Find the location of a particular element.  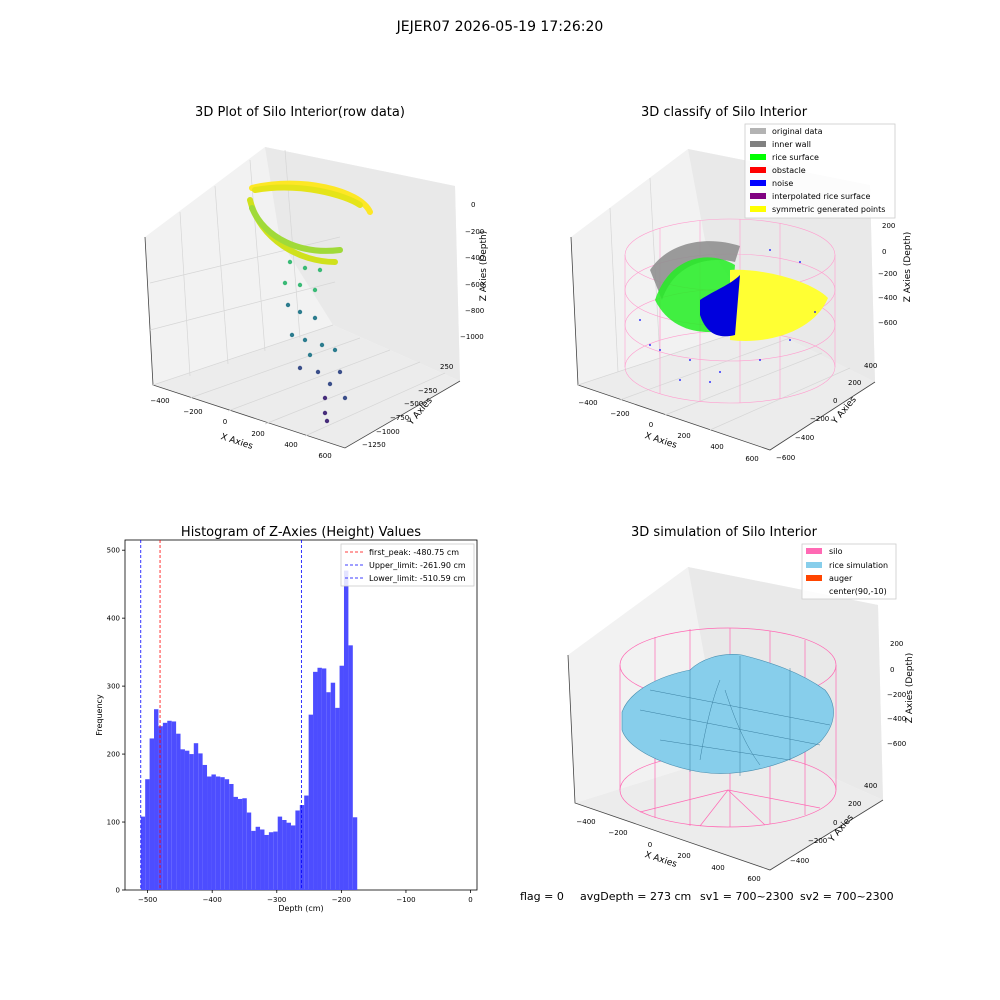

legend-swatch-obstacle is located at coordinates (758, 170).